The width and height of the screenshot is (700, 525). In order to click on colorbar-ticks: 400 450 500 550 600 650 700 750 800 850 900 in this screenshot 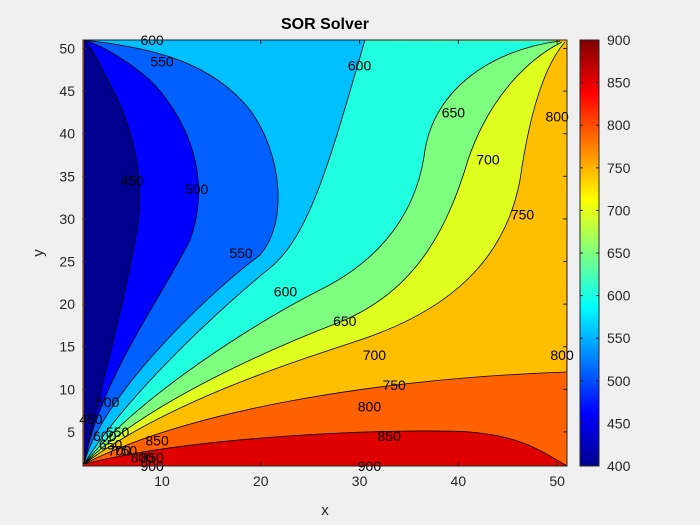, I will do `click(605, 253)`.